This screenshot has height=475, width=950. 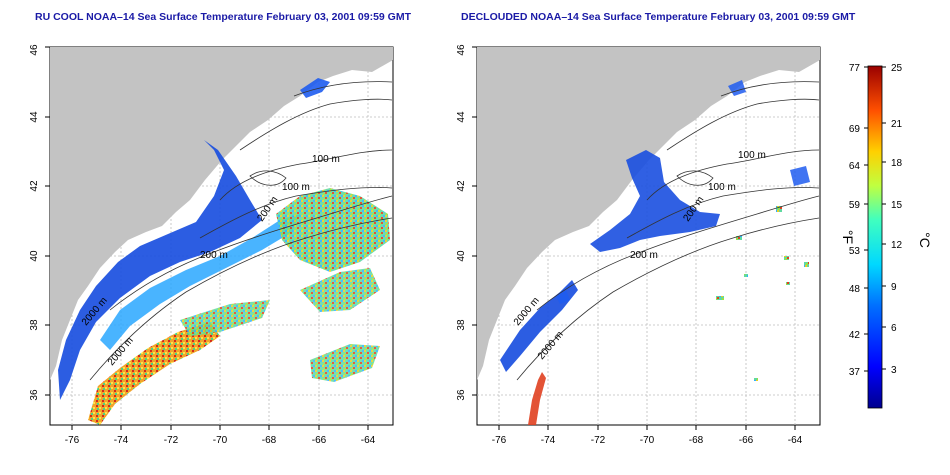 What do you see at coordinates (696, 440) in the screenshot?
I see `right-lon-label: -68` at bounding box center [696, 440].